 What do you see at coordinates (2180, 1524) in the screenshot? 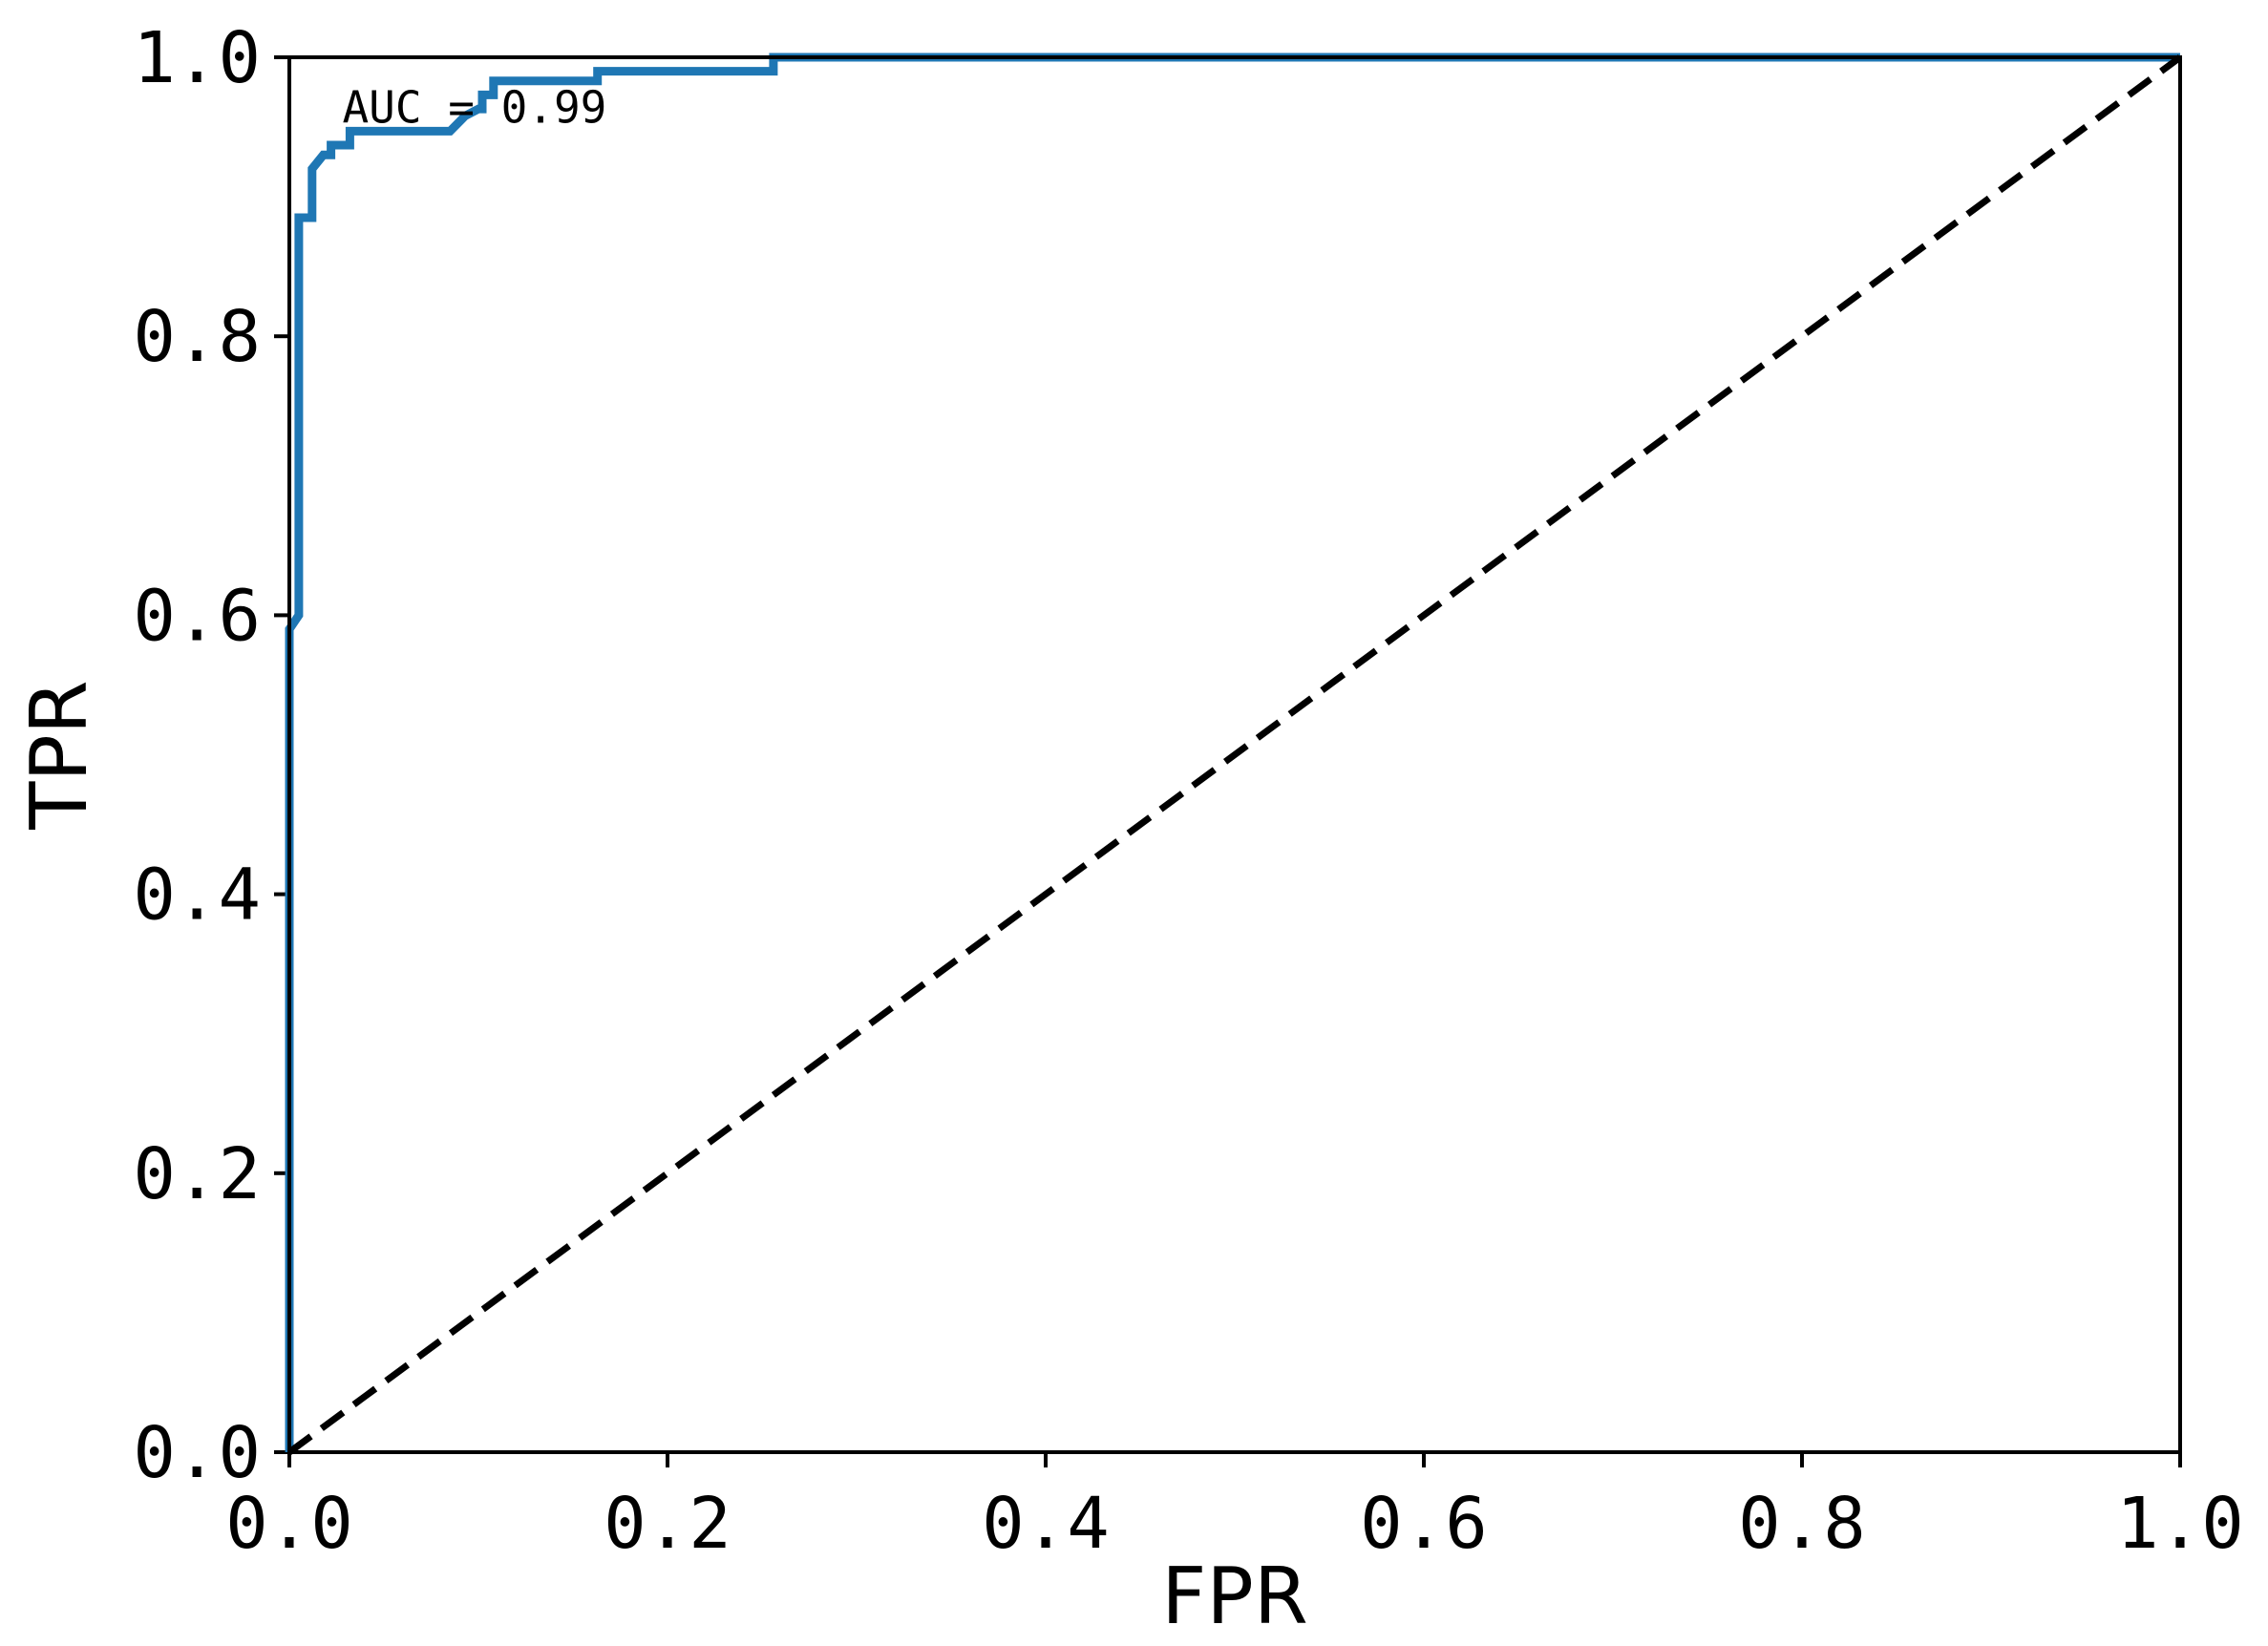
I see `x-tick-label: 1.0` at bounding box center [2180, 1524].